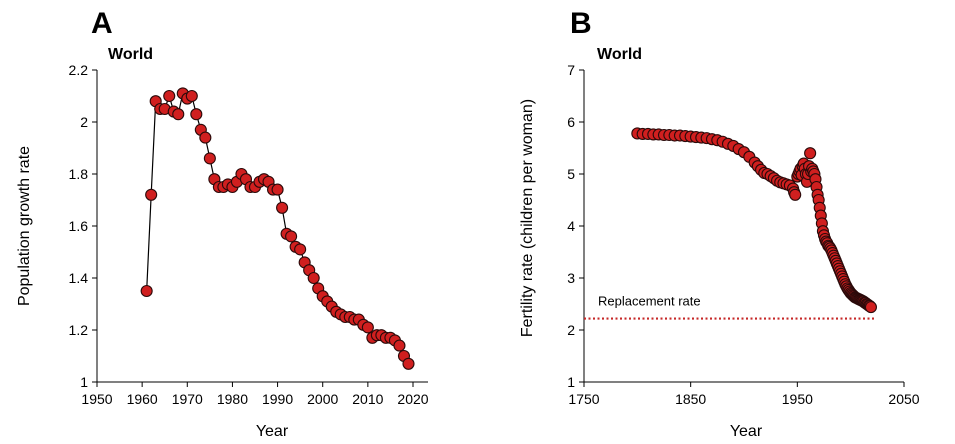 The height and width of the screenshot is (444, 955). What do you see at coordinates (571, 174) in the screenshot?
I see `panel-b-y-tick-label: 5` at bounding box center [571, 174].